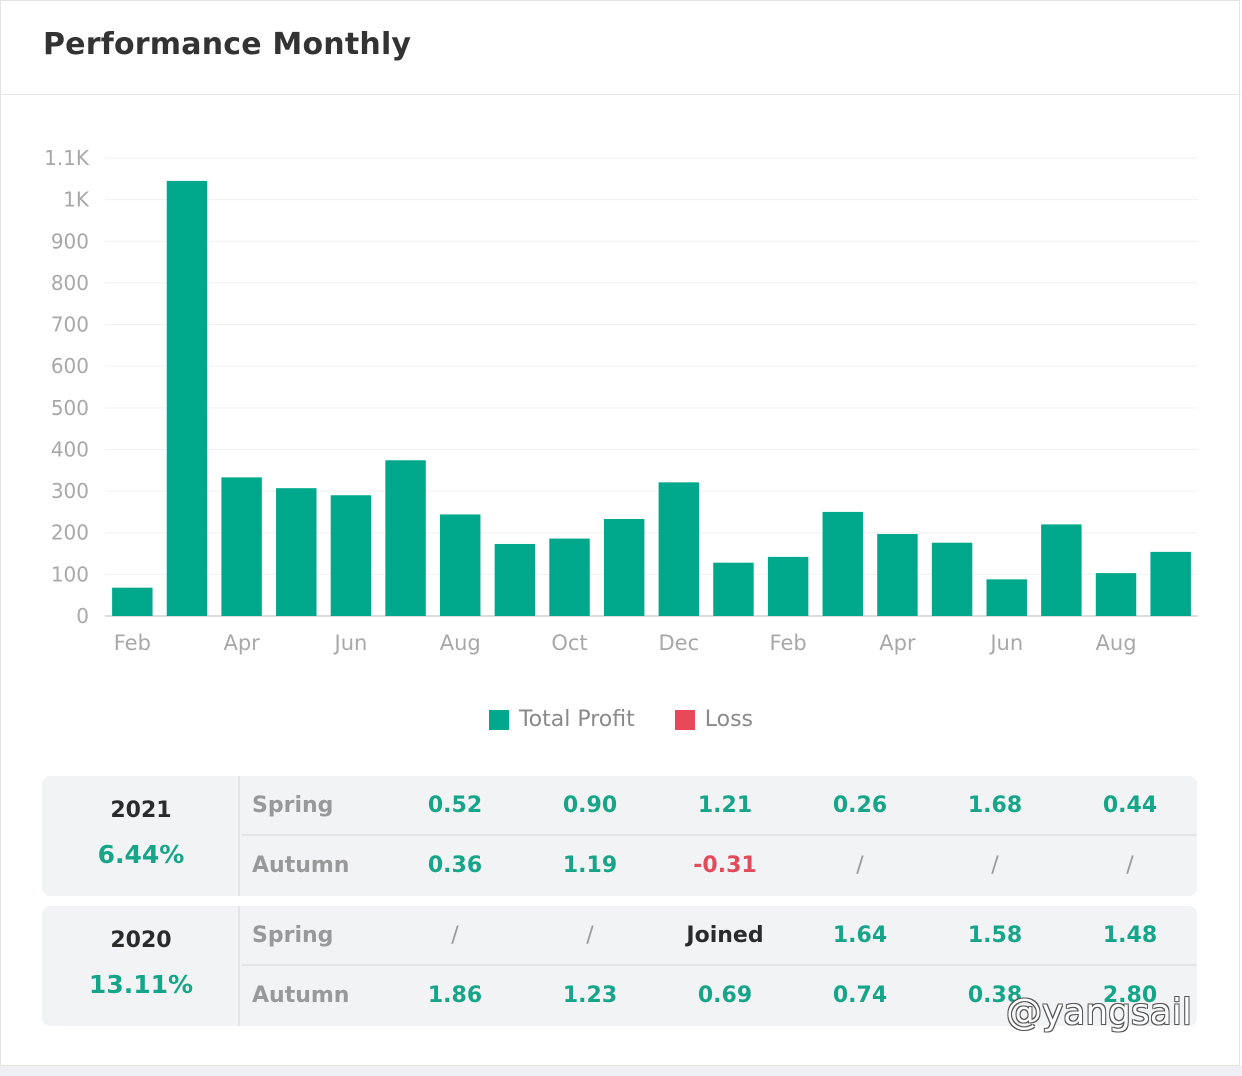 The width and height of the screenshot is (1242, 1076). I want to click on y-tick-label: 900, so click(70, 241).